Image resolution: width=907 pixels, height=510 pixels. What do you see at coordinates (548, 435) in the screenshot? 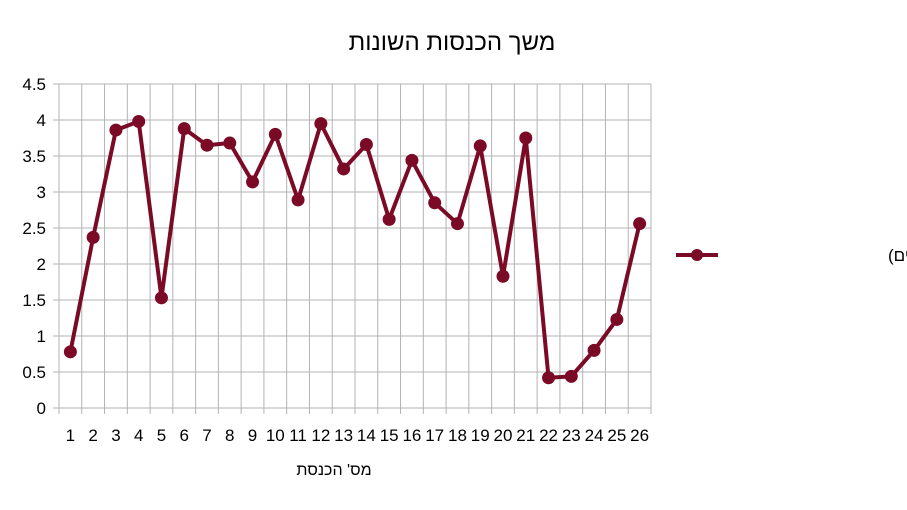
I see `x-tick-label: 22` at bounding box center [548, 435].